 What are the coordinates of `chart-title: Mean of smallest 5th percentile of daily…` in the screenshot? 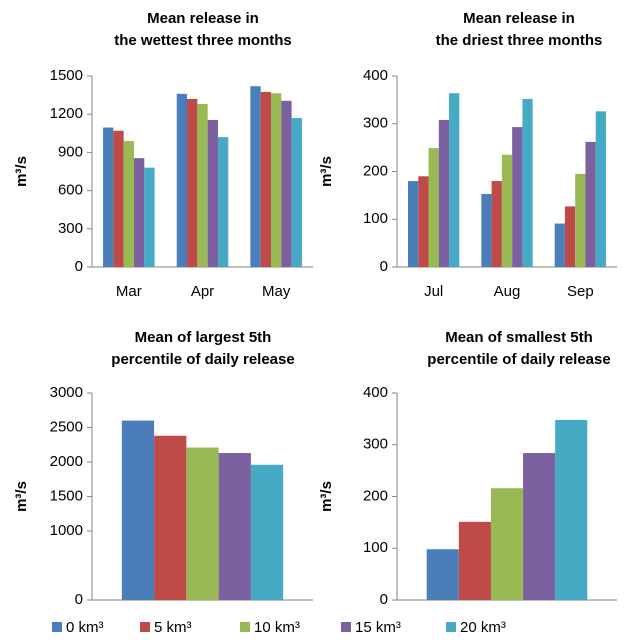 It's located at (519, 348).